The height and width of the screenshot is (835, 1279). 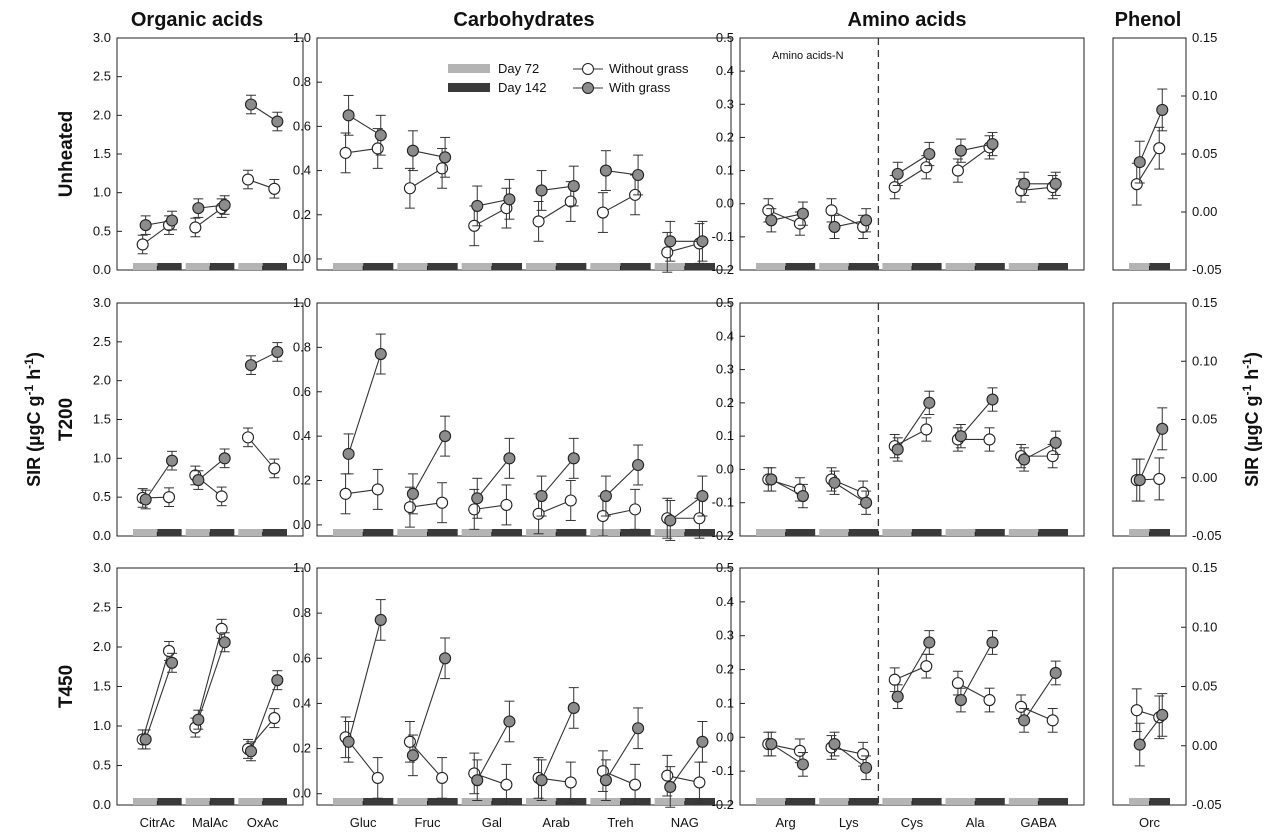 I want to click on panel-r0-c0: 0.0 0.5 1.0 1.5 2.0 2.5 3.0, so click(x=198, y=153).